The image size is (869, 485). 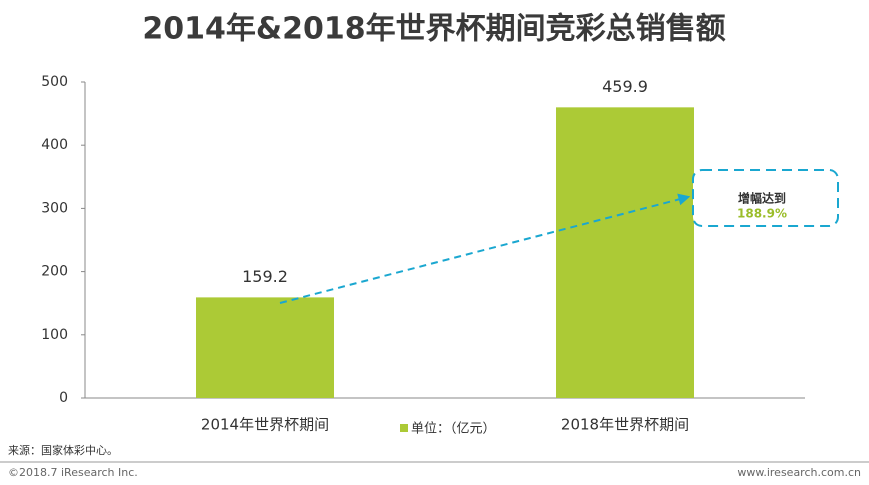 What do you see at coordinates (799, 472) in the screenshot?
I see `website: www.iresearch.com.cn` at bounding box center [799, 472].